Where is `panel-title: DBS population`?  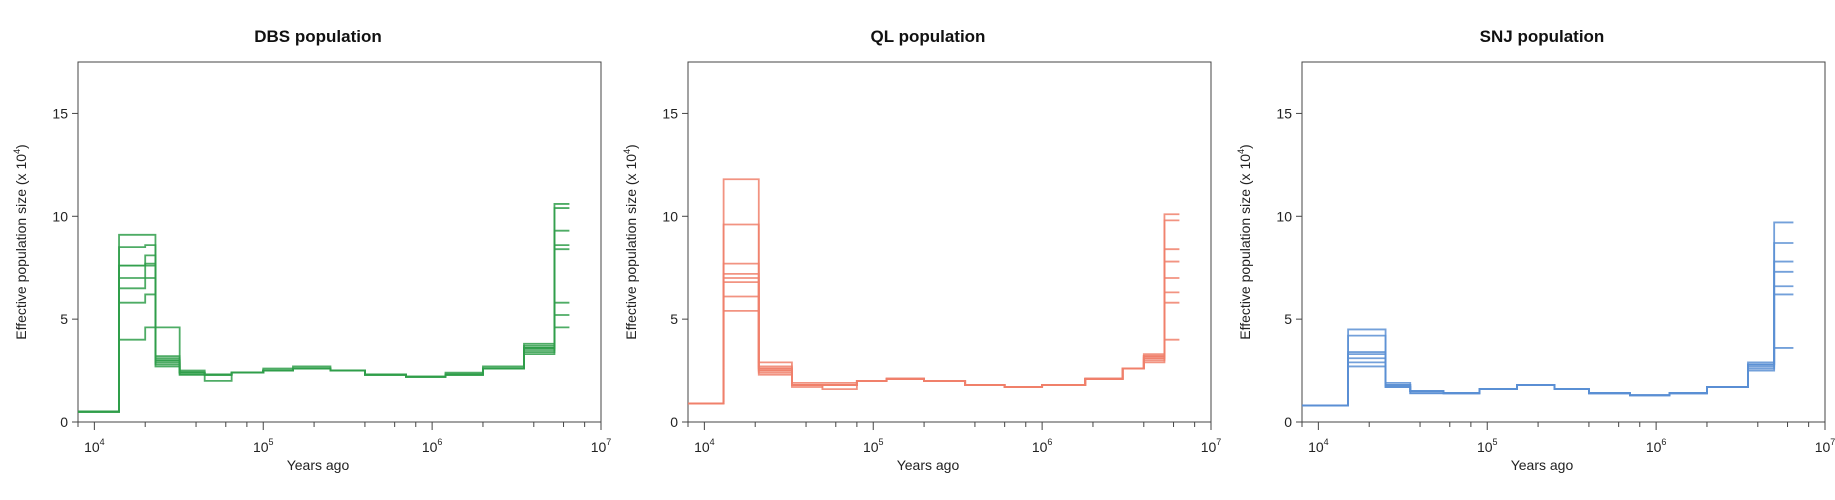 panel-title: DBS population is located at coordinates (317, 36).